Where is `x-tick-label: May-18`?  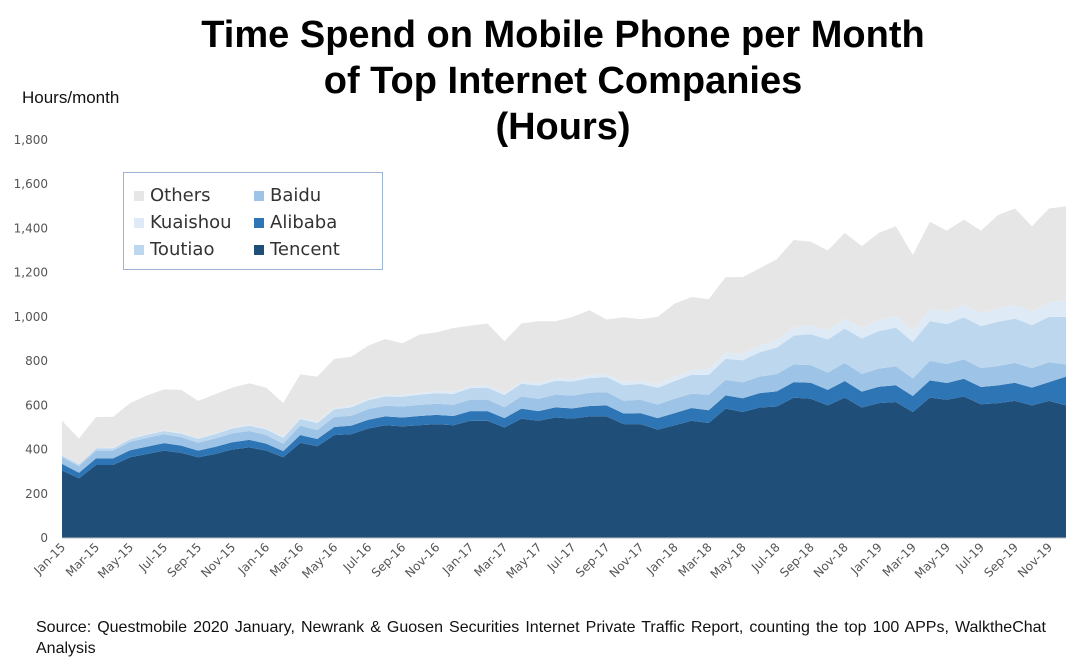 x-tick-label: May-18 is located at coordinates (728, 560).